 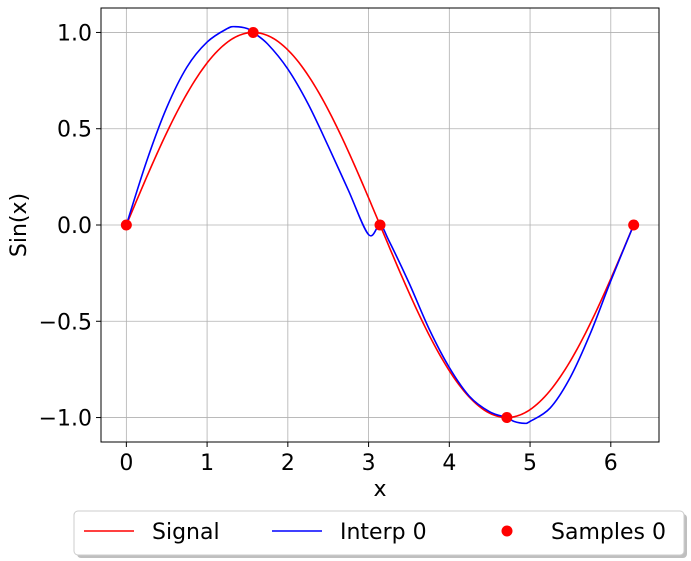 I want to click on x-axis-ticks: 0 1 2 3 4 5 6, so click(x=368, y=459).